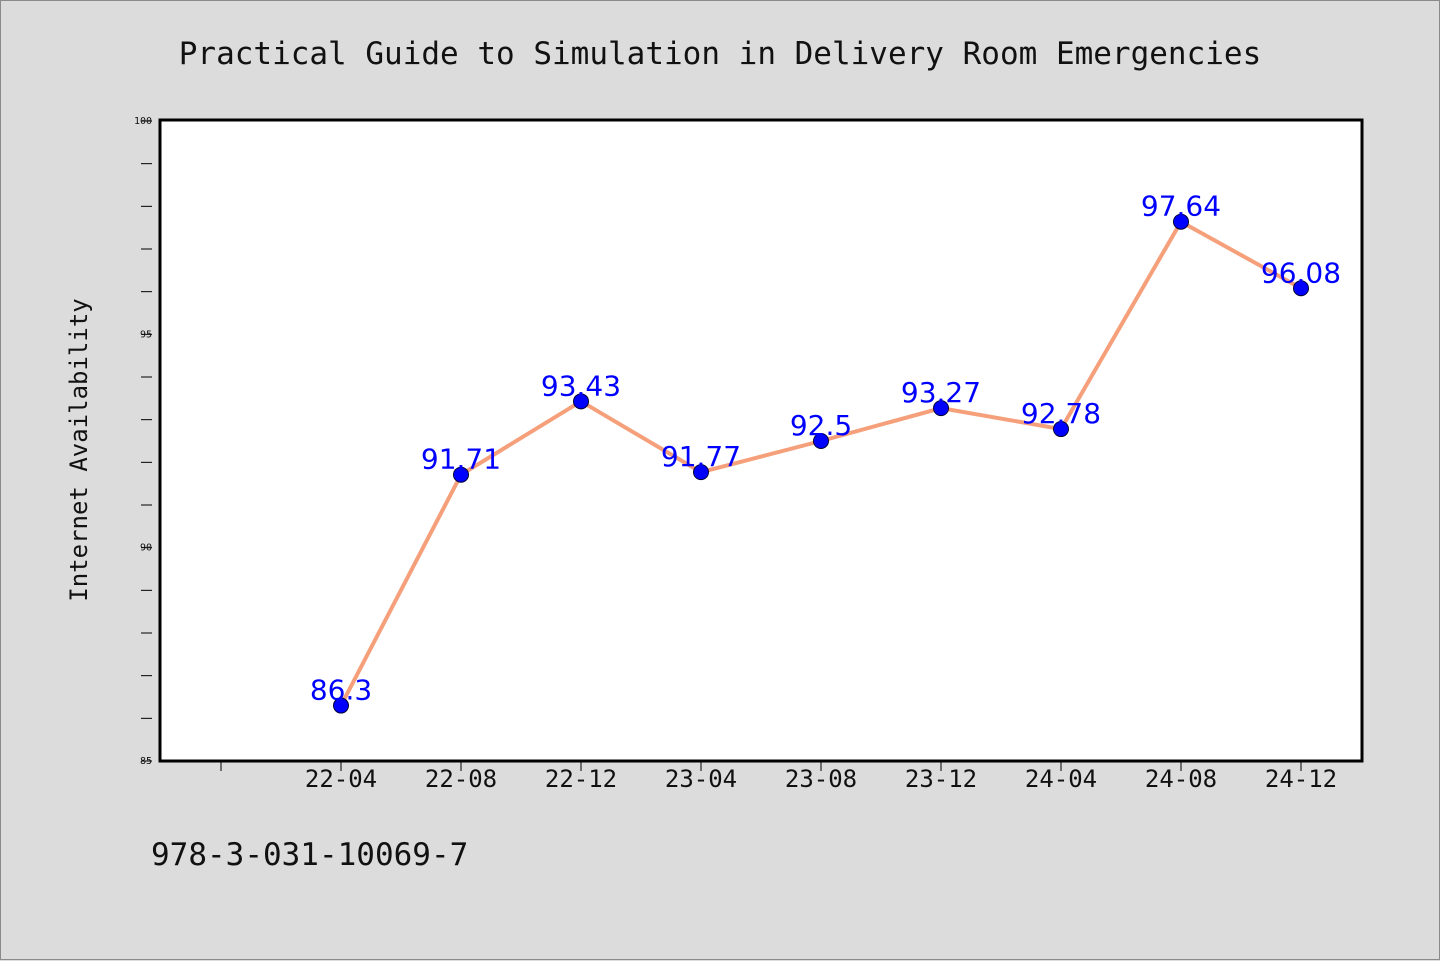 This screenshot has width=1440, height=961. I want to click on y-axis-ticks: 85 90 95 100, so click(143, 441).